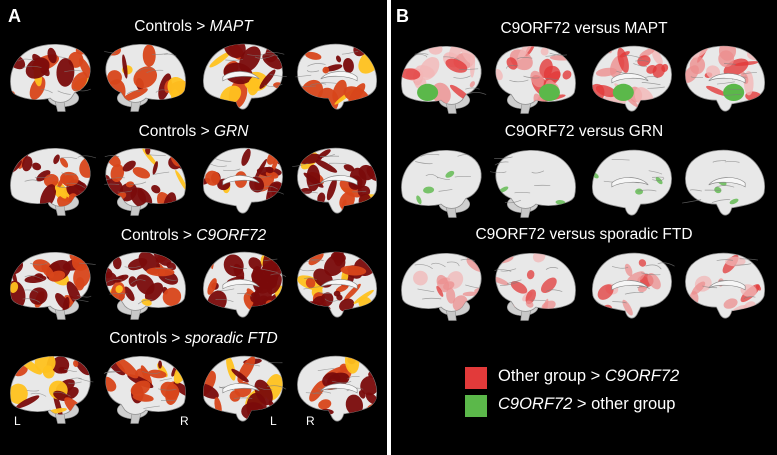 This screenshot has width=777, height=455. What do you see at coordinates (184, 421) in the screenshot?
I see `side-label-right: R` at bounding box center [184, 421].